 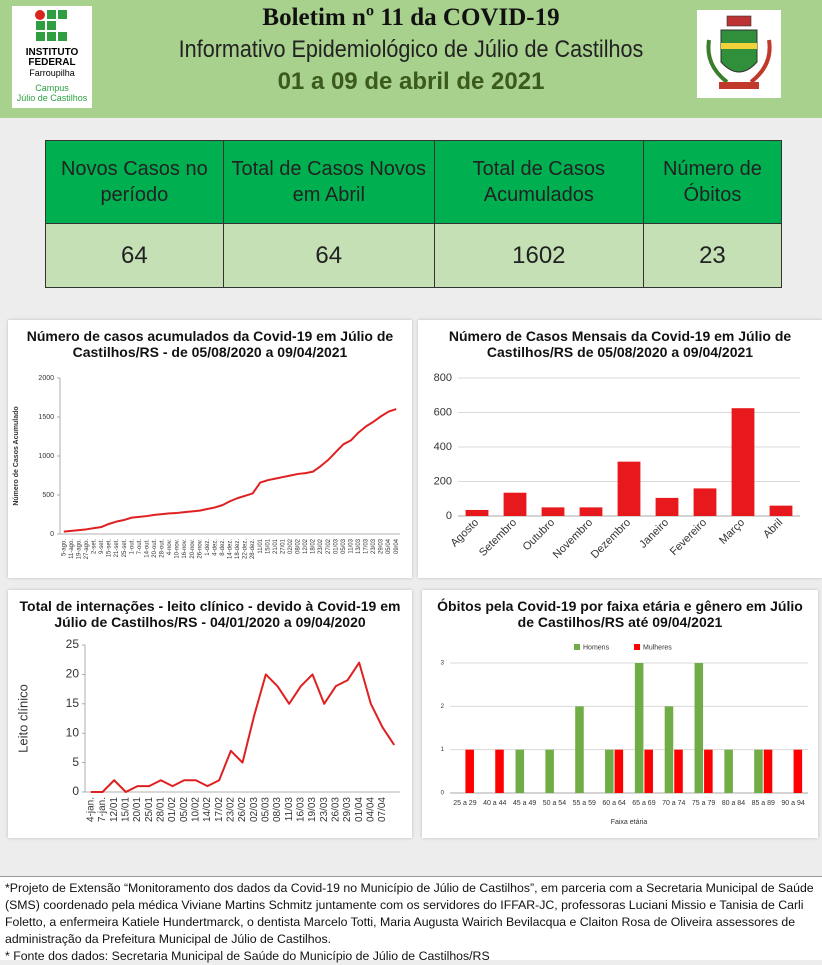 What do you see at coordinates (125, 809) in the screenshot?
I see `x-tick-label: 15/01` at bounding box center [125, 809].